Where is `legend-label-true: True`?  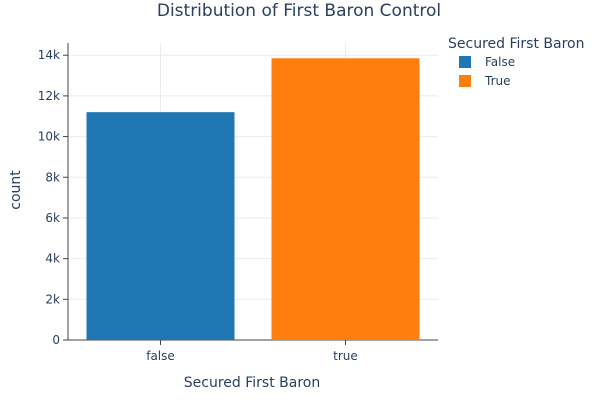 legend-label-true: True is located at coordinates (497, 81).